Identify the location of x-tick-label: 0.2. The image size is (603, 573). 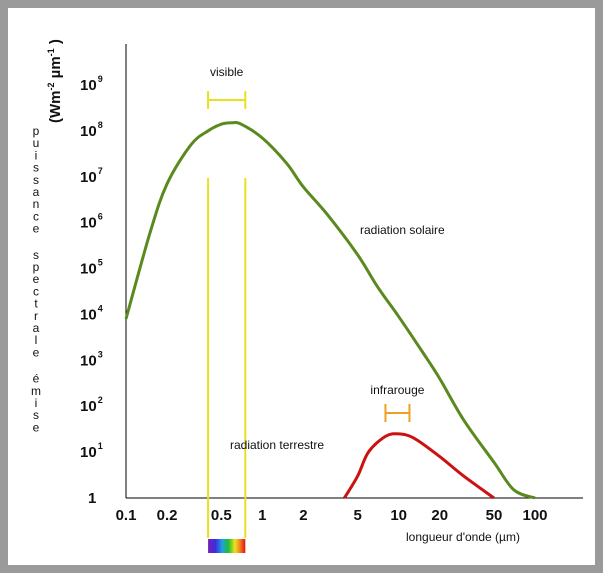
(167, 515).